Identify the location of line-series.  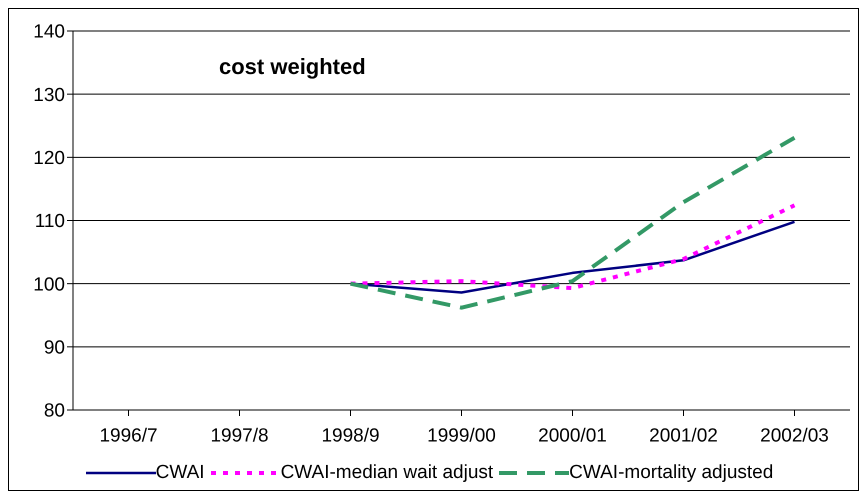
(572, 246).